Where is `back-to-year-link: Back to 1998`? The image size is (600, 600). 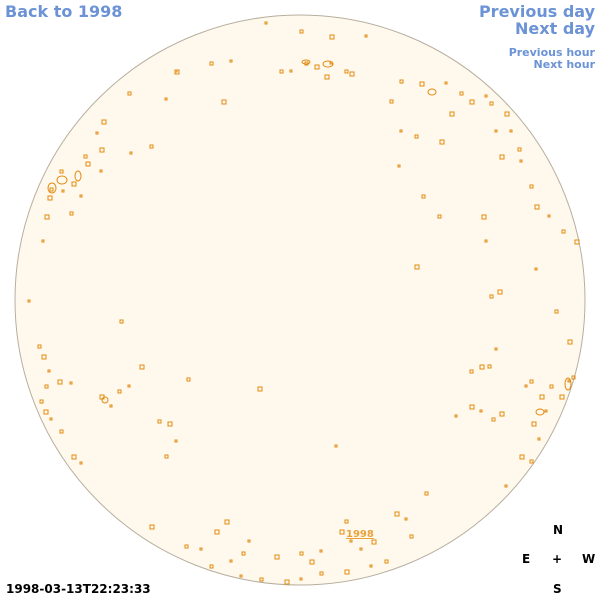
back-to-year-link: Back to 1998 is located at coordinates (64, 11).